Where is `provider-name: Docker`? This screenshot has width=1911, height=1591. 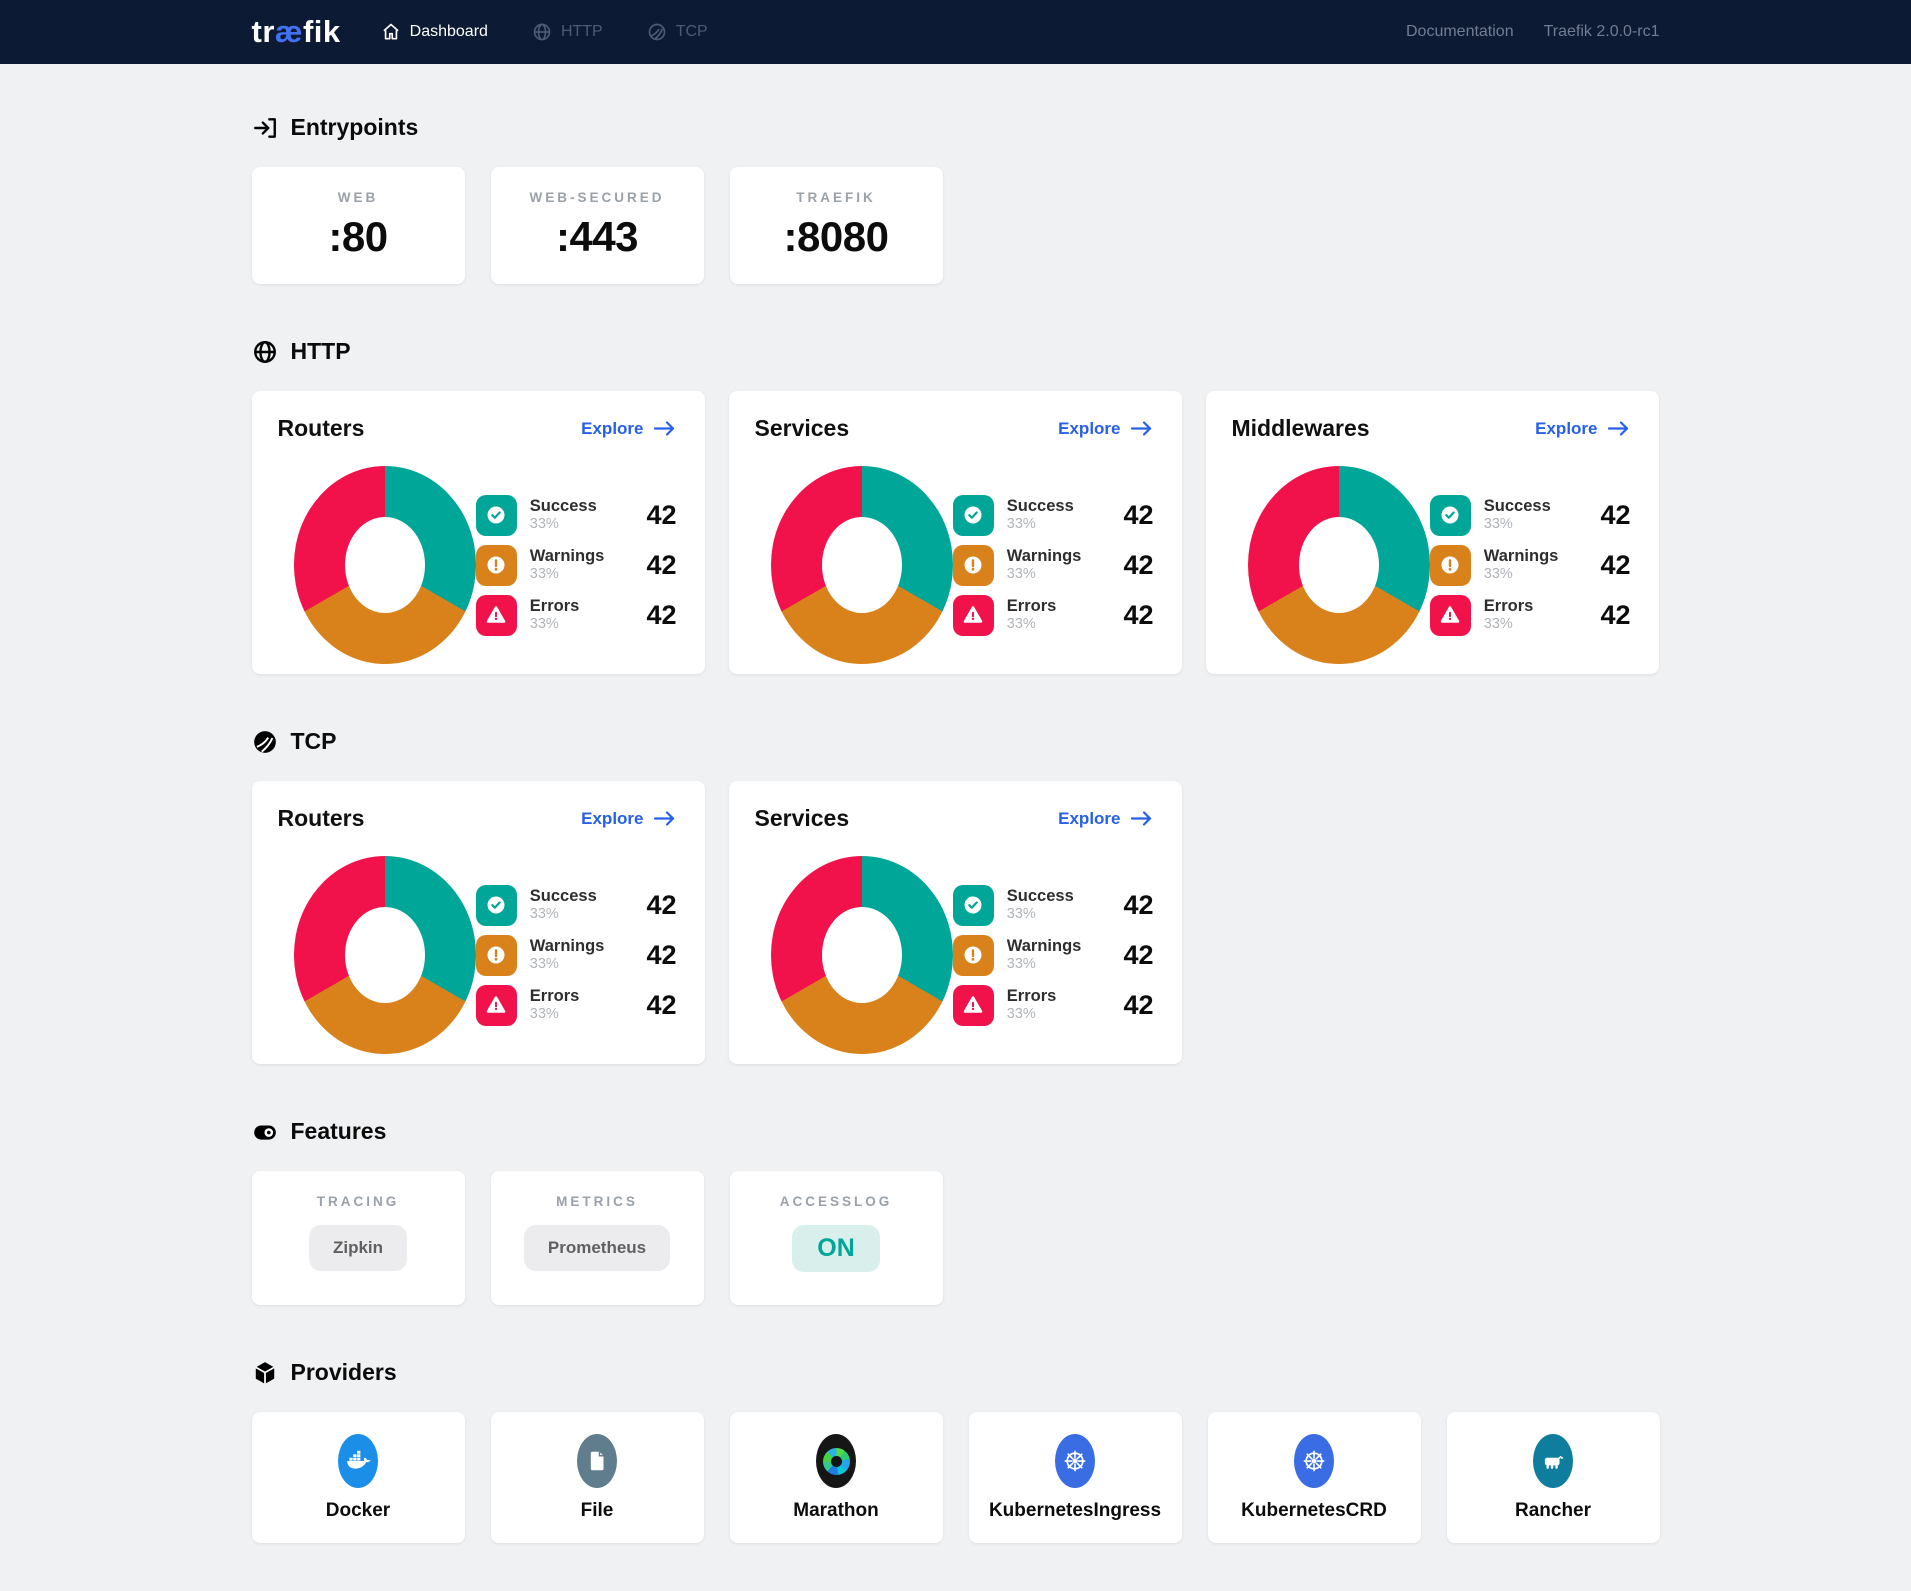 provider-name: Docker is located at coordinates (358, 1510).